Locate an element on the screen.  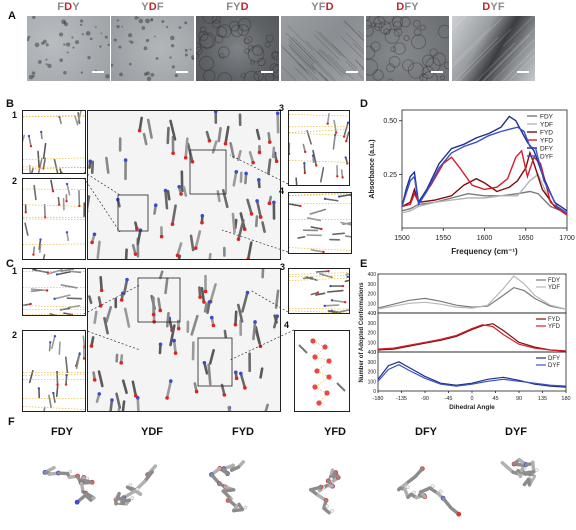
panel-label-f: F is located at coordinates (11, 422).